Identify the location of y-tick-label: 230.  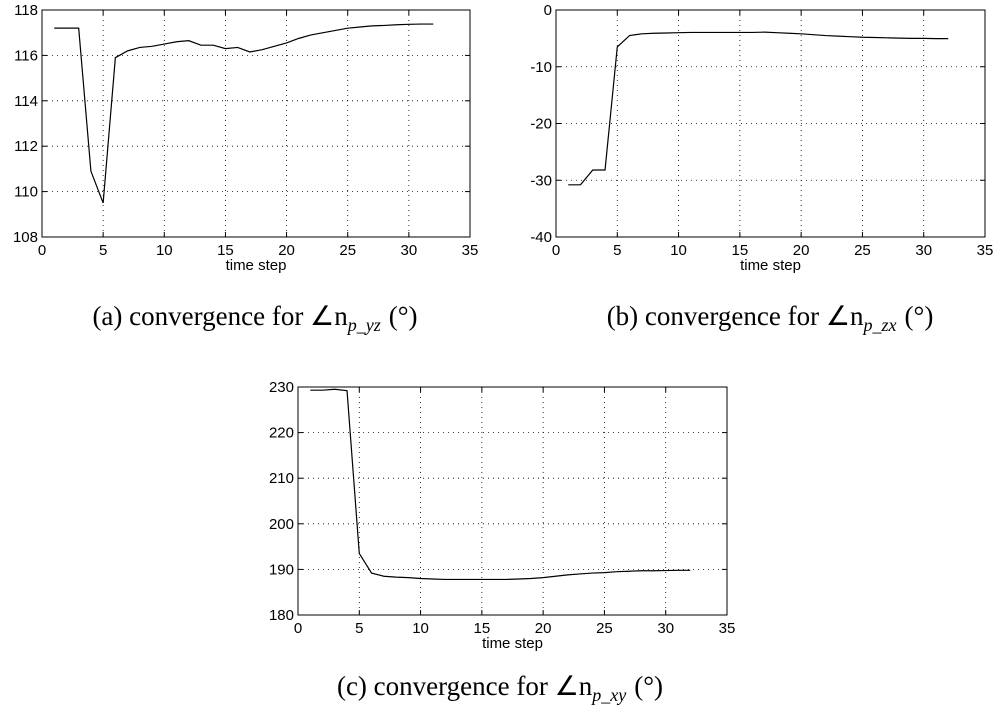
(281, 387).